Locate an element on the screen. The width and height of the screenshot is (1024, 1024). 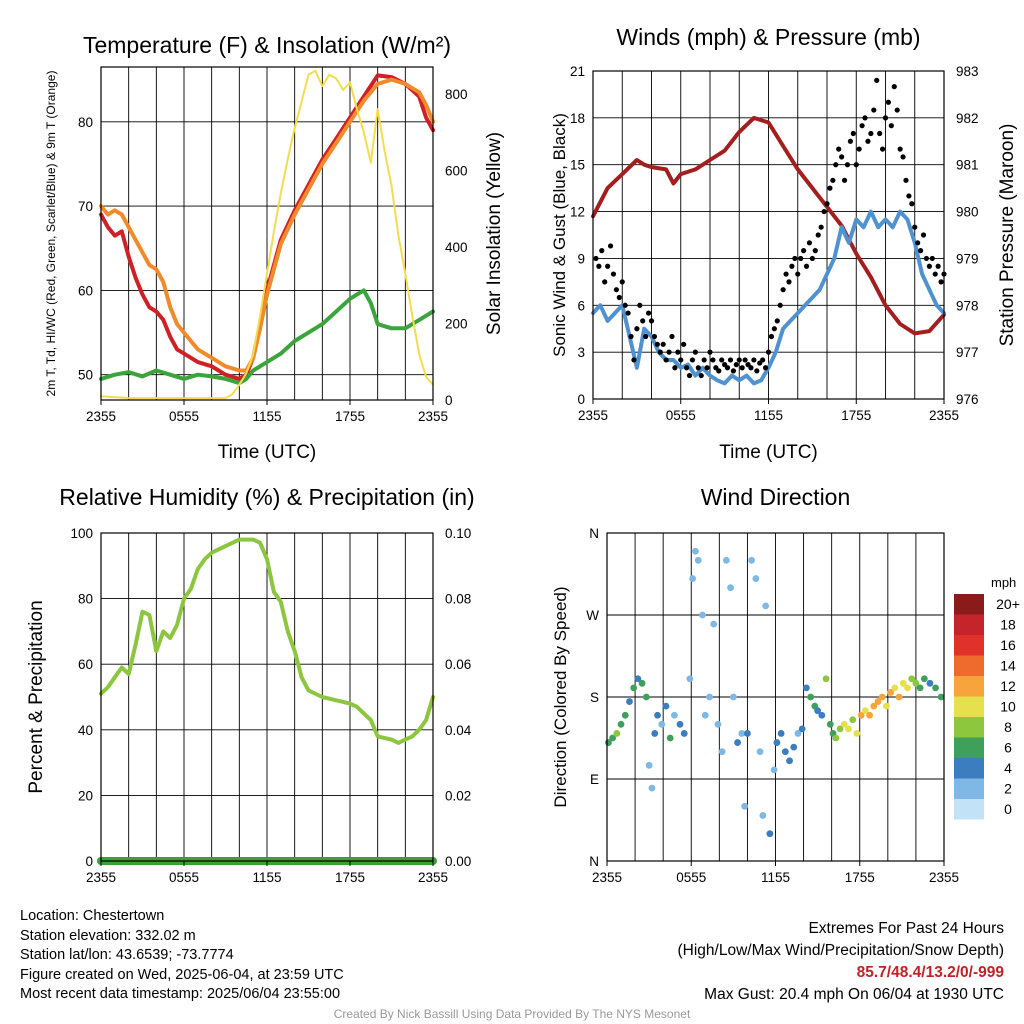
legend-label: 2 is located at coordinates (1008, 789).